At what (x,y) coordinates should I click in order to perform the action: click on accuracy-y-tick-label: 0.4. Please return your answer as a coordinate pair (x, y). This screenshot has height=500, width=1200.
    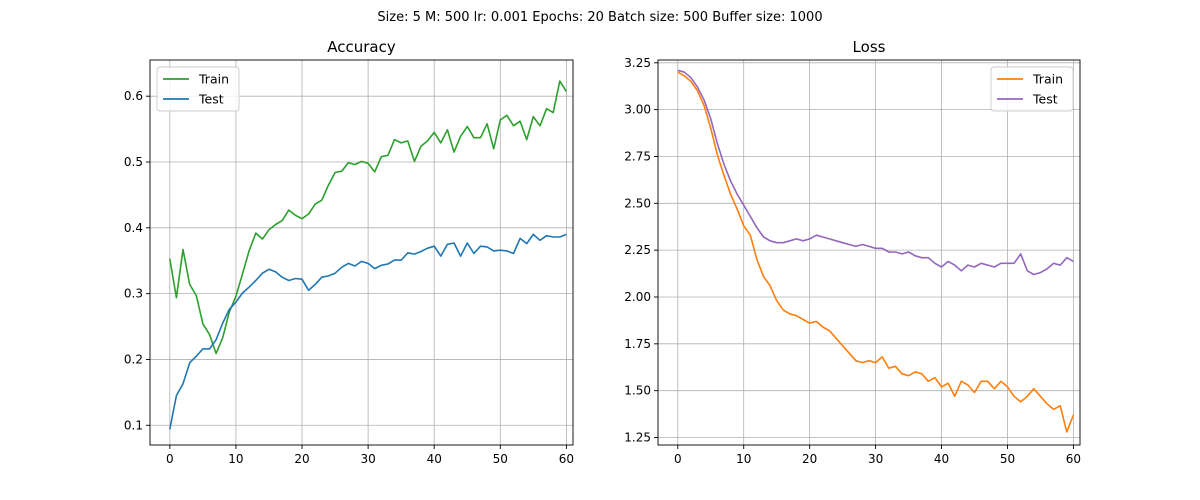
    Looking at the image, I should click on (133, 228).